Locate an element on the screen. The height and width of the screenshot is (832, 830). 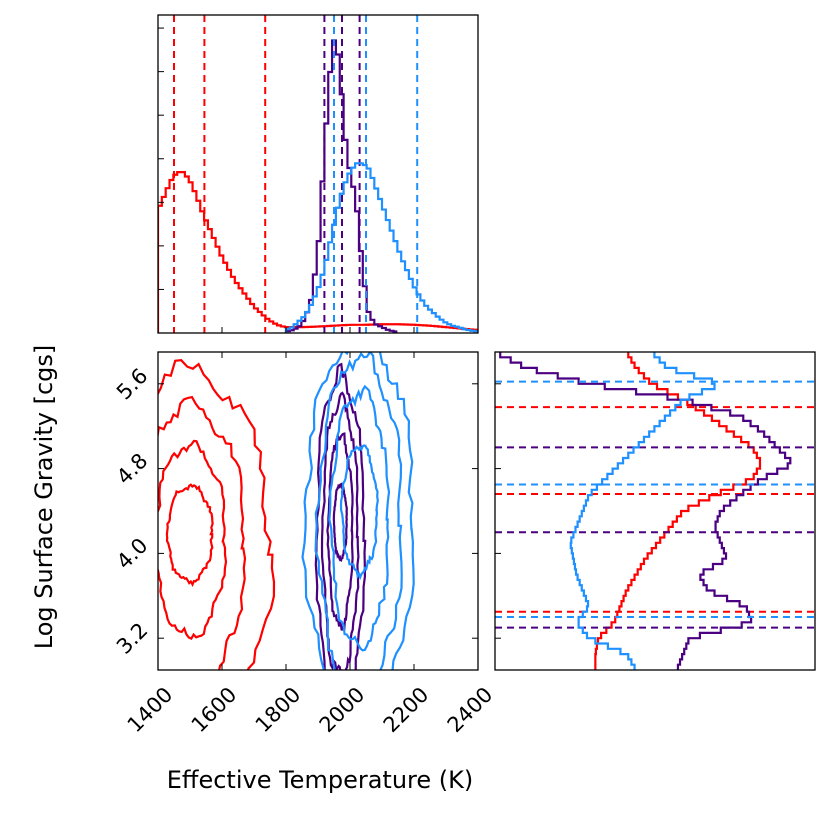
x-tick-labels: 1400 1600 1800 2000 2200 2400 is located at coordinates (310, 709).